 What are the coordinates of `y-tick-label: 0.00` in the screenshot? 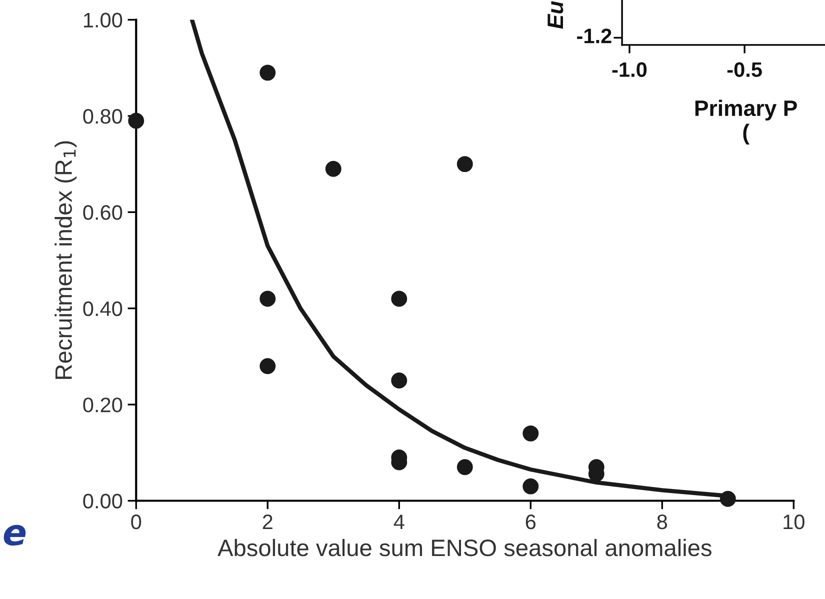 It's located at (102, 501).